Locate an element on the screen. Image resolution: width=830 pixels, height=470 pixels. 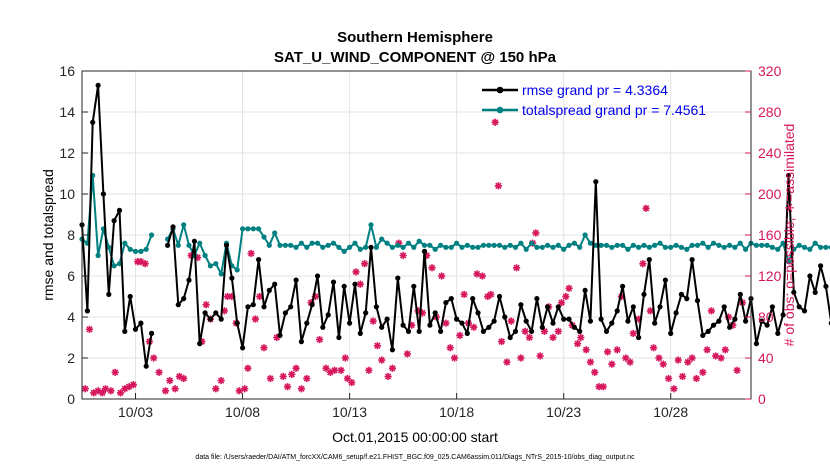
chart-title: Southern Hemisphere is located at coordinates (415, 37).